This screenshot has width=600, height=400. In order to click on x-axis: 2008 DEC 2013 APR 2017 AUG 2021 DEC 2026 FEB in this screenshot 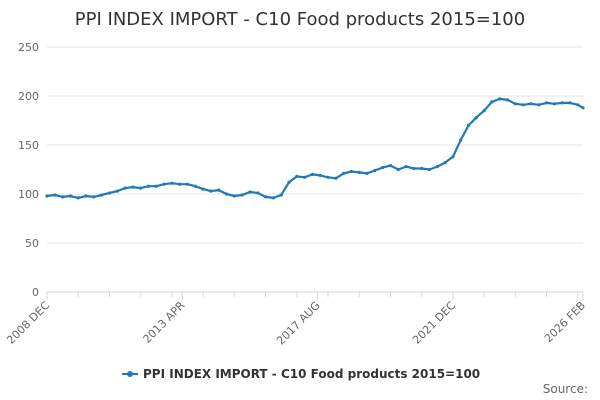, I will do `click(296, 319)`.